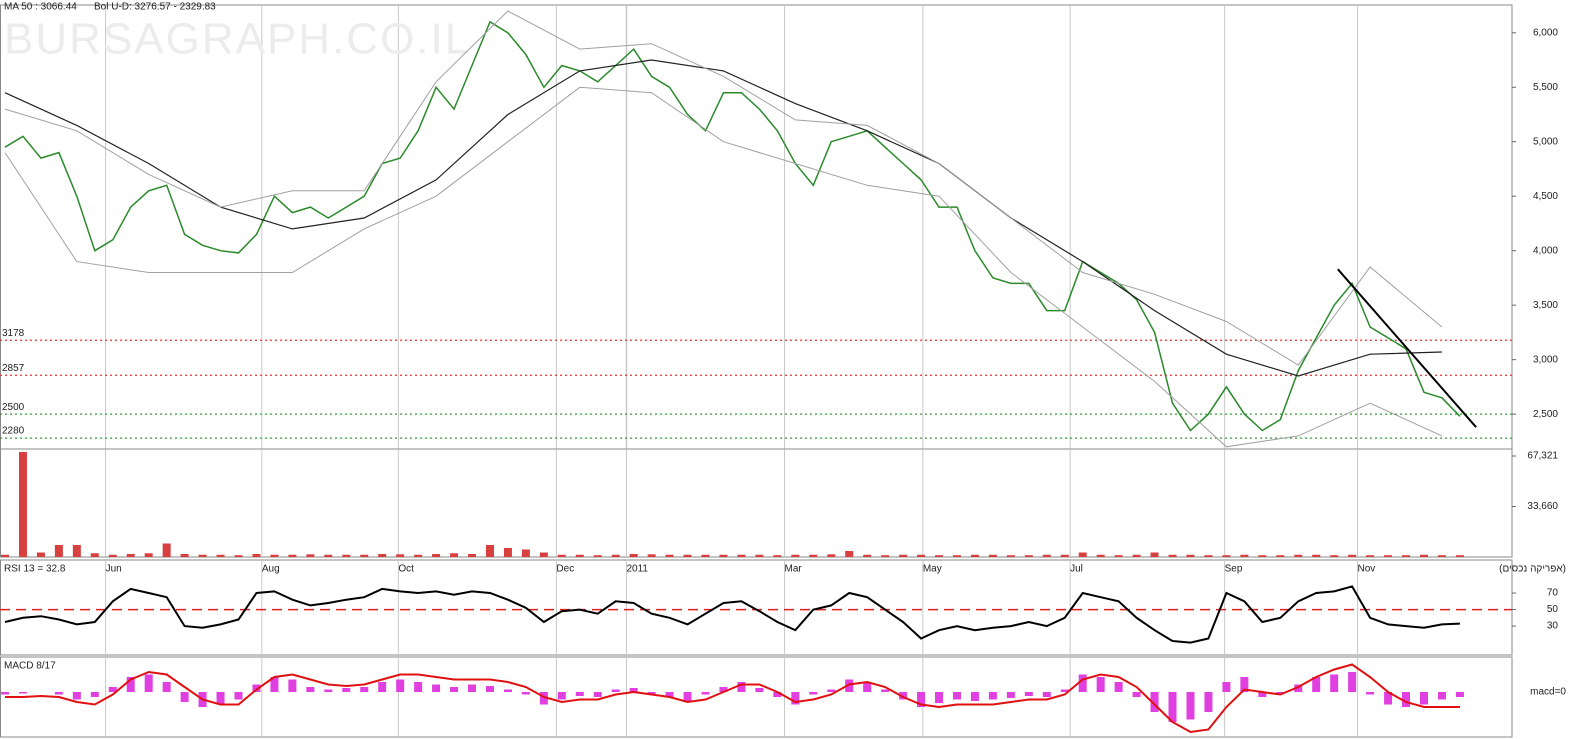 The image size is (1570, 739). Describe the element at coordinates (932, 569) in the screenshot. I see `x-tick-label: May` at that location.